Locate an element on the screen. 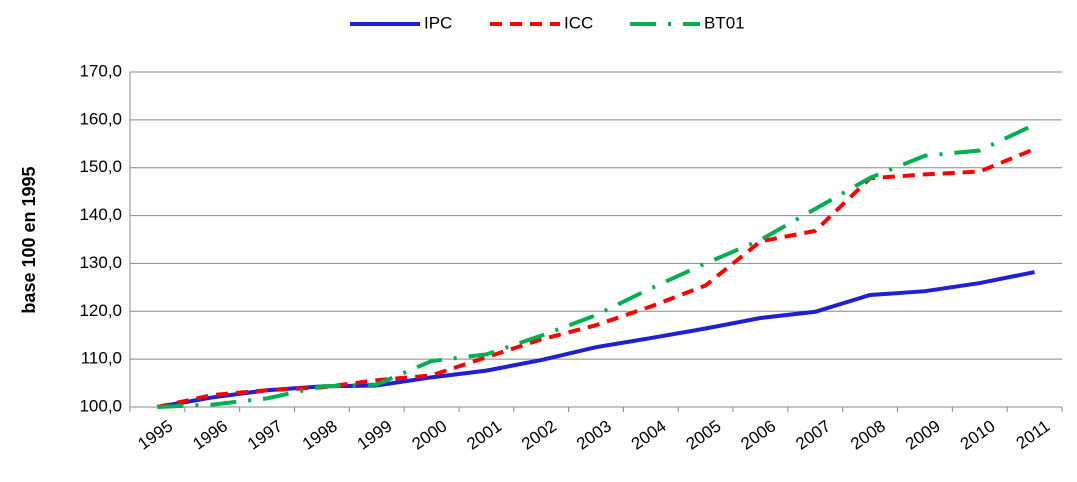 This screenshot has width=1077, height=482. x-tick-label: 2001 is located at coordinates (484, 434).